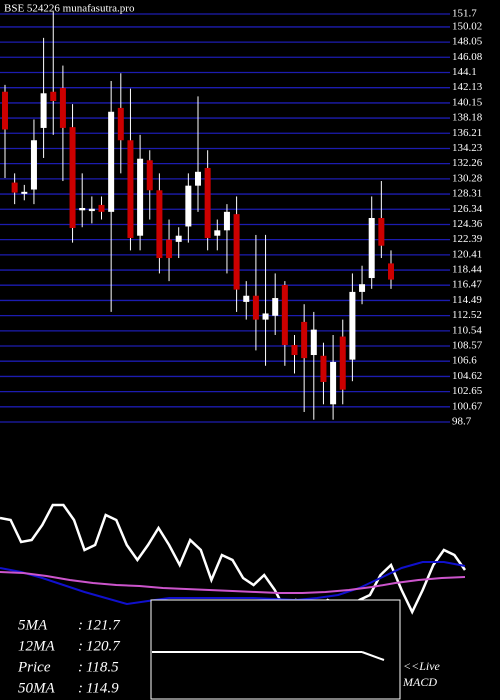 Image resolution: width=500 pixels, height=700 pixels. I want to click on y-tick-label: 136.21, so click(467, 133).